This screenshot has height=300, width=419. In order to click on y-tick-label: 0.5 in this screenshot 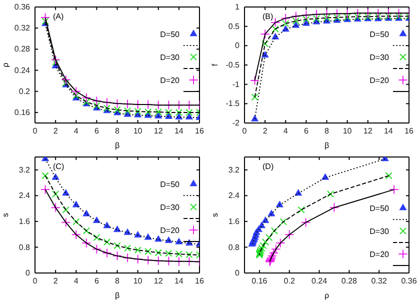, I will do `click(234, 26)`.